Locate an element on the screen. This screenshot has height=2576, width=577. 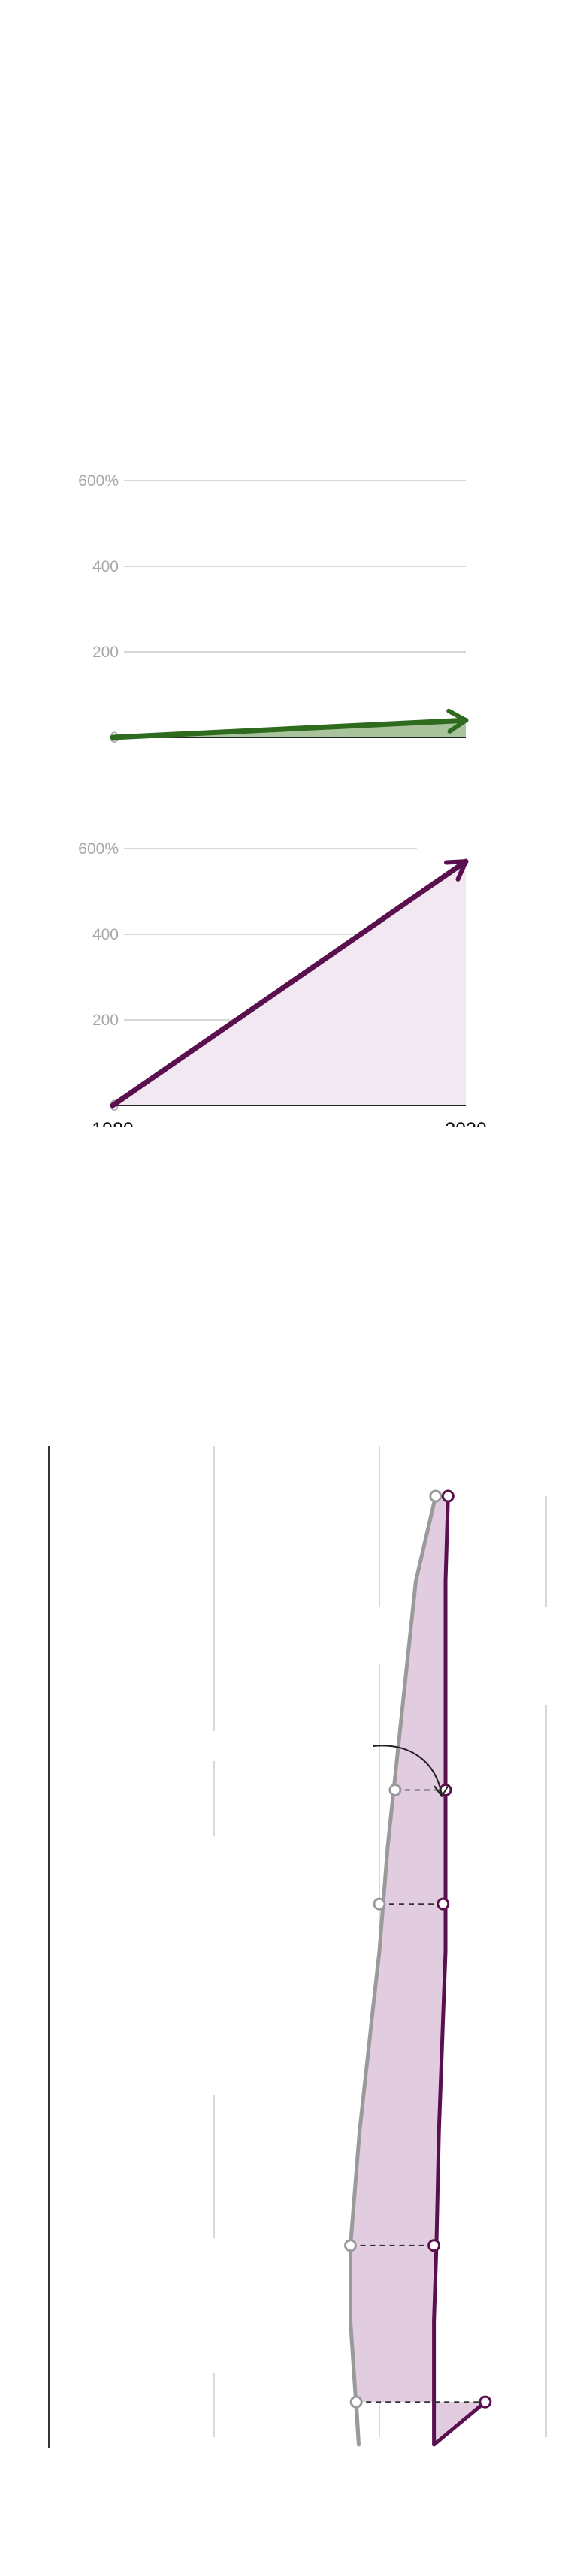
annotation-arrowhead is located at coordinates (441, 1790).